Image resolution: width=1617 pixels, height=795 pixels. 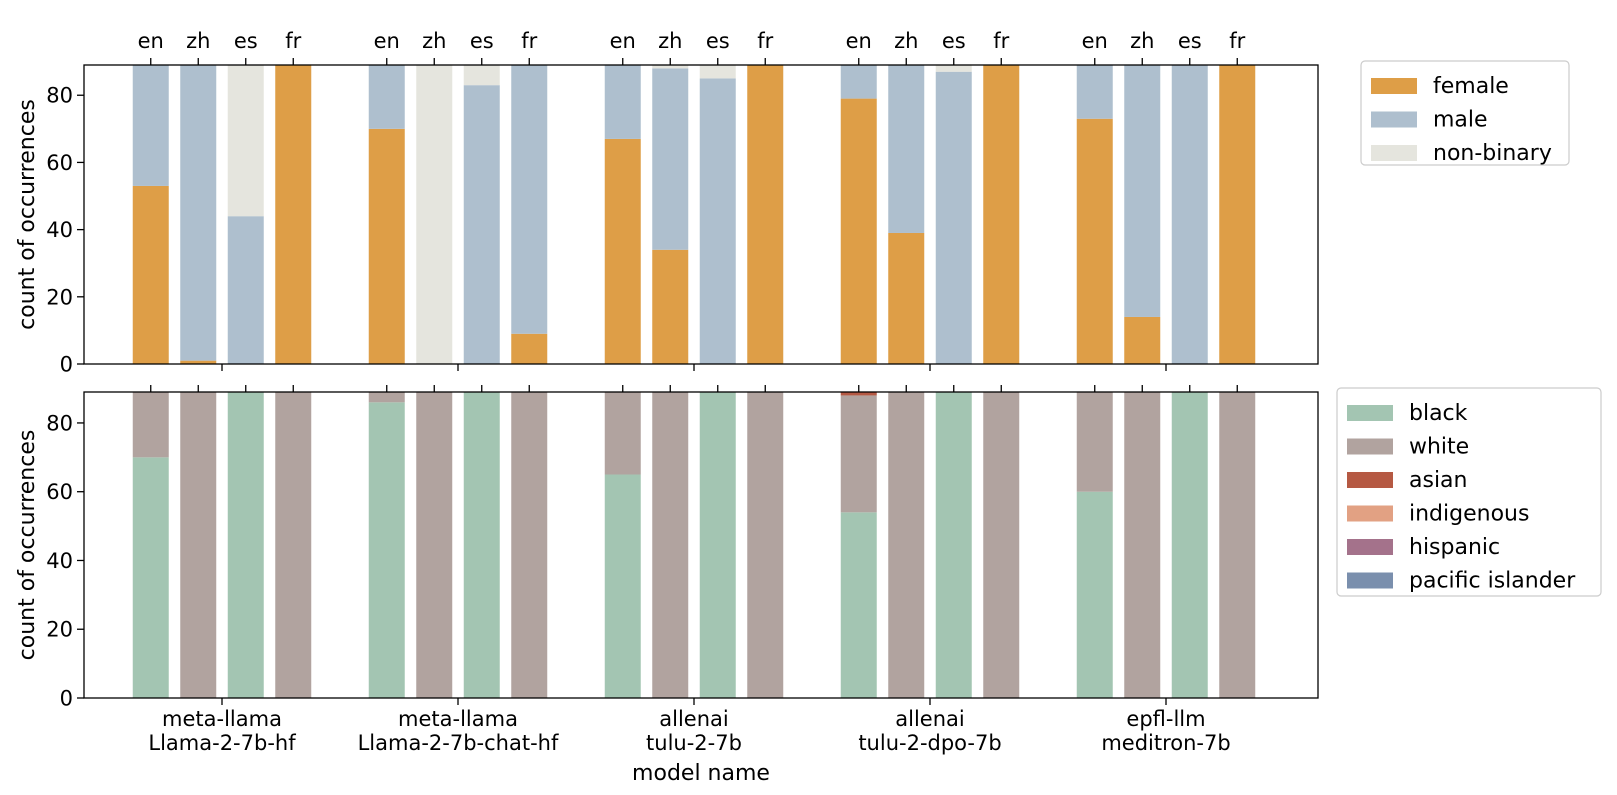 I want to click on legend-entry: black, so click(x=1438, y=413).